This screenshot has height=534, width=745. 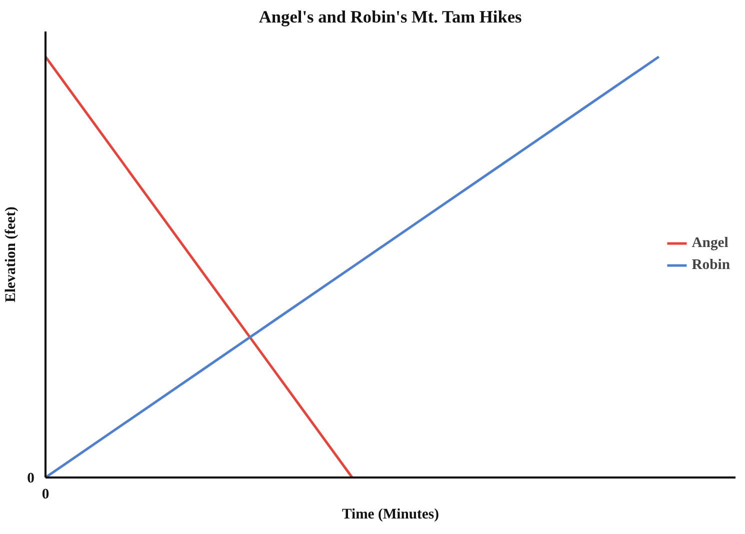 I want to click on y-axis-title: Elevation (feet), so click(x=11, y=254).